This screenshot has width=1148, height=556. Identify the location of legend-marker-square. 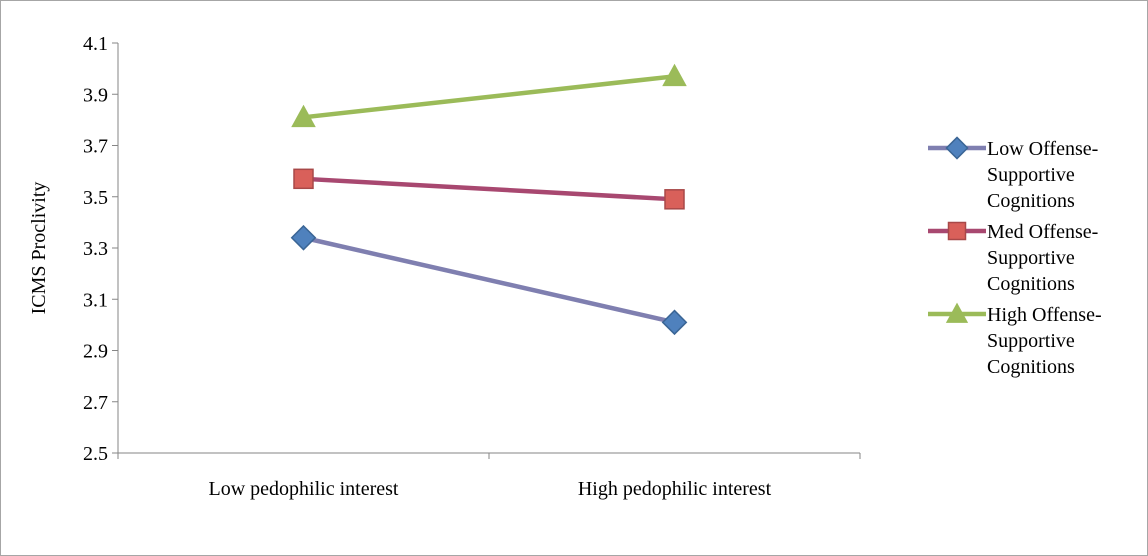
(957, 231).